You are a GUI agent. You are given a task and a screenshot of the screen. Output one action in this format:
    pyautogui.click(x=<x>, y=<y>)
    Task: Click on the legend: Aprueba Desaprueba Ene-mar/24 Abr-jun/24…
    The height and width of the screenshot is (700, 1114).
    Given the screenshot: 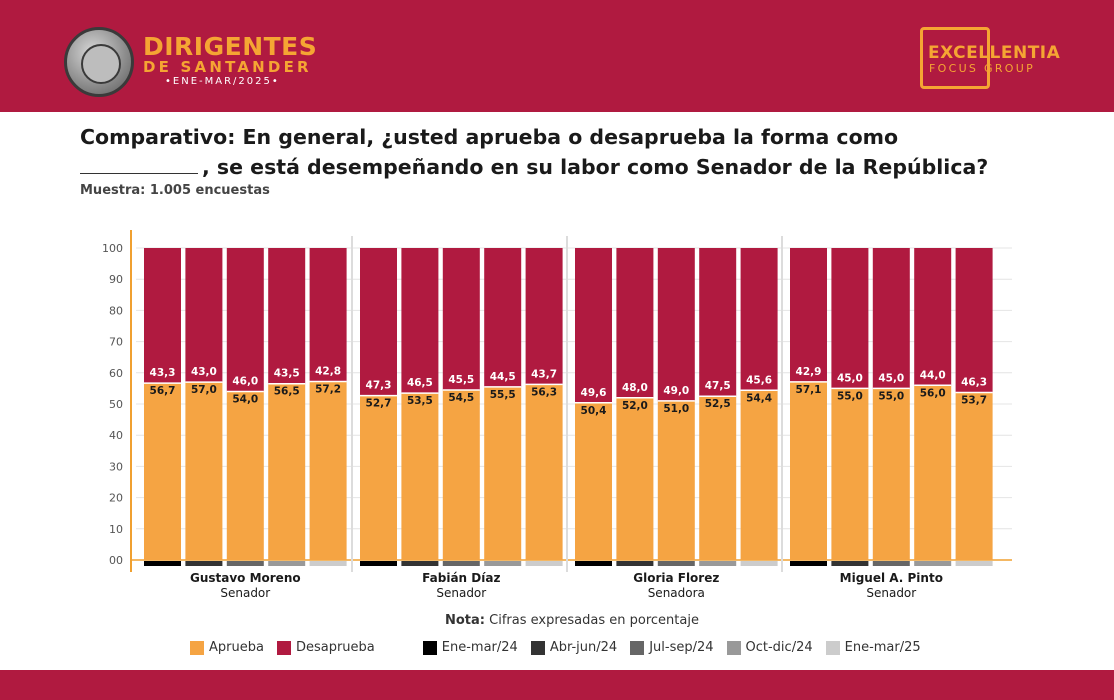 What is the action you would take?
    pyautogui.click(x=562, y=647)
    